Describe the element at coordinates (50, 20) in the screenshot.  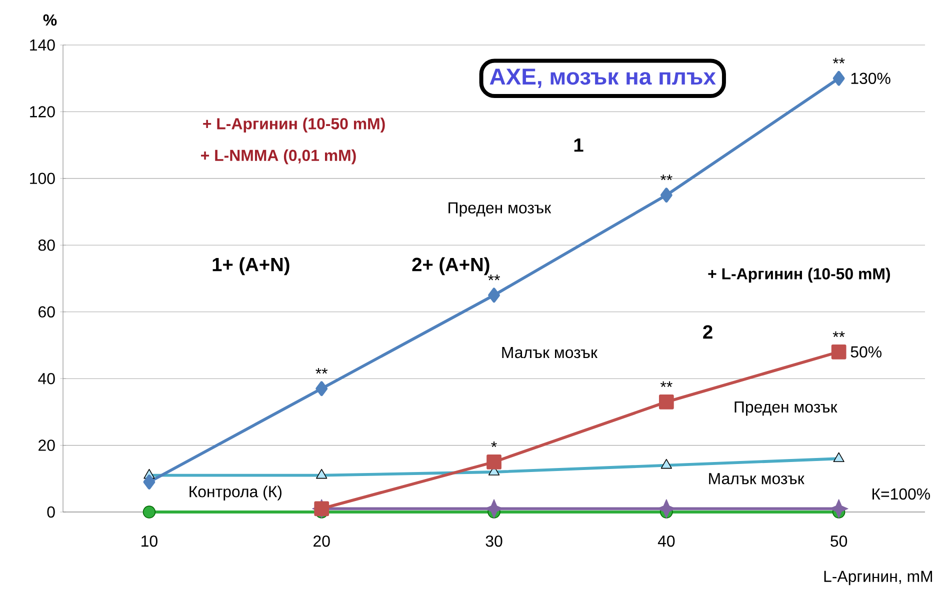
I see `y-axis-title: %` at that location.